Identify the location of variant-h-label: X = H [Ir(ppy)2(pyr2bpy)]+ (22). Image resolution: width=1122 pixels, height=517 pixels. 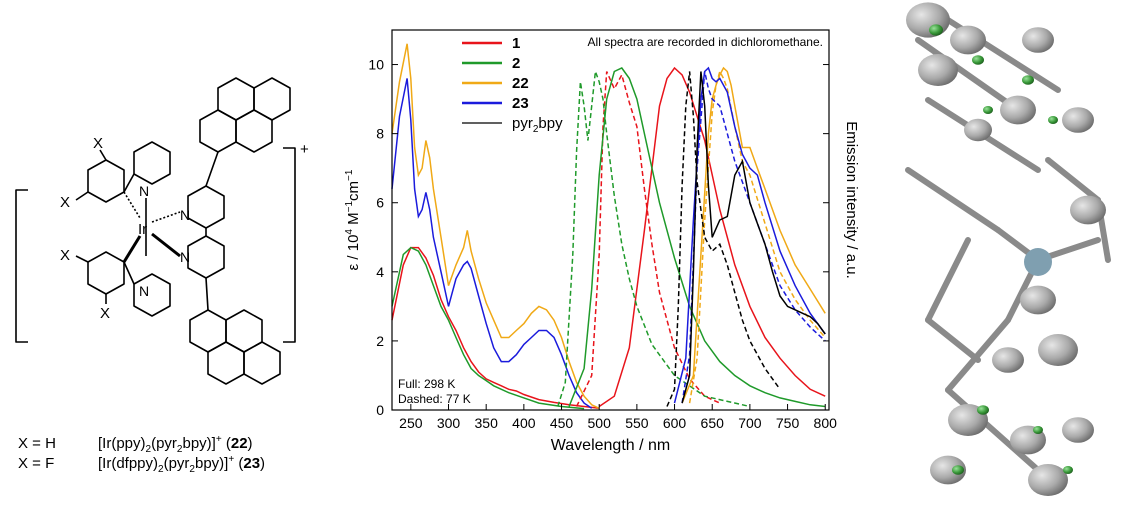
(135, 444).